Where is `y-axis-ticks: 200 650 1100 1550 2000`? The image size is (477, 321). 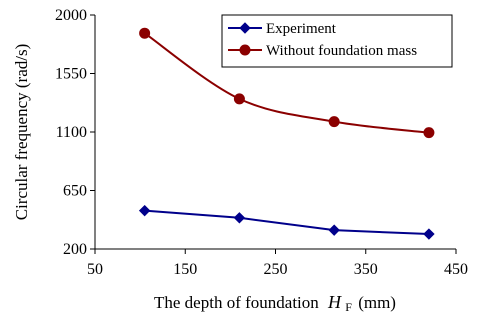
y-axis-ticks: 200 650 1100 1550 2000 is located at coordinates (75, 132).